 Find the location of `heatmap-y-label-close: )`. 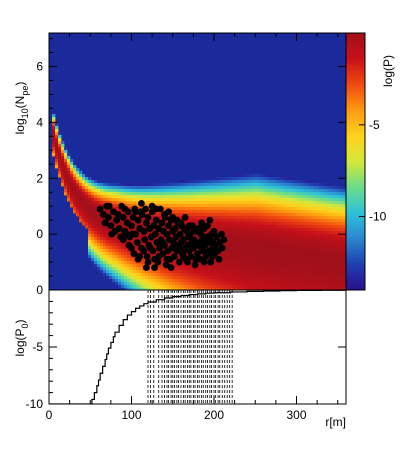

heatmap-y-label-close: ) is located at coordinates (20, 84).